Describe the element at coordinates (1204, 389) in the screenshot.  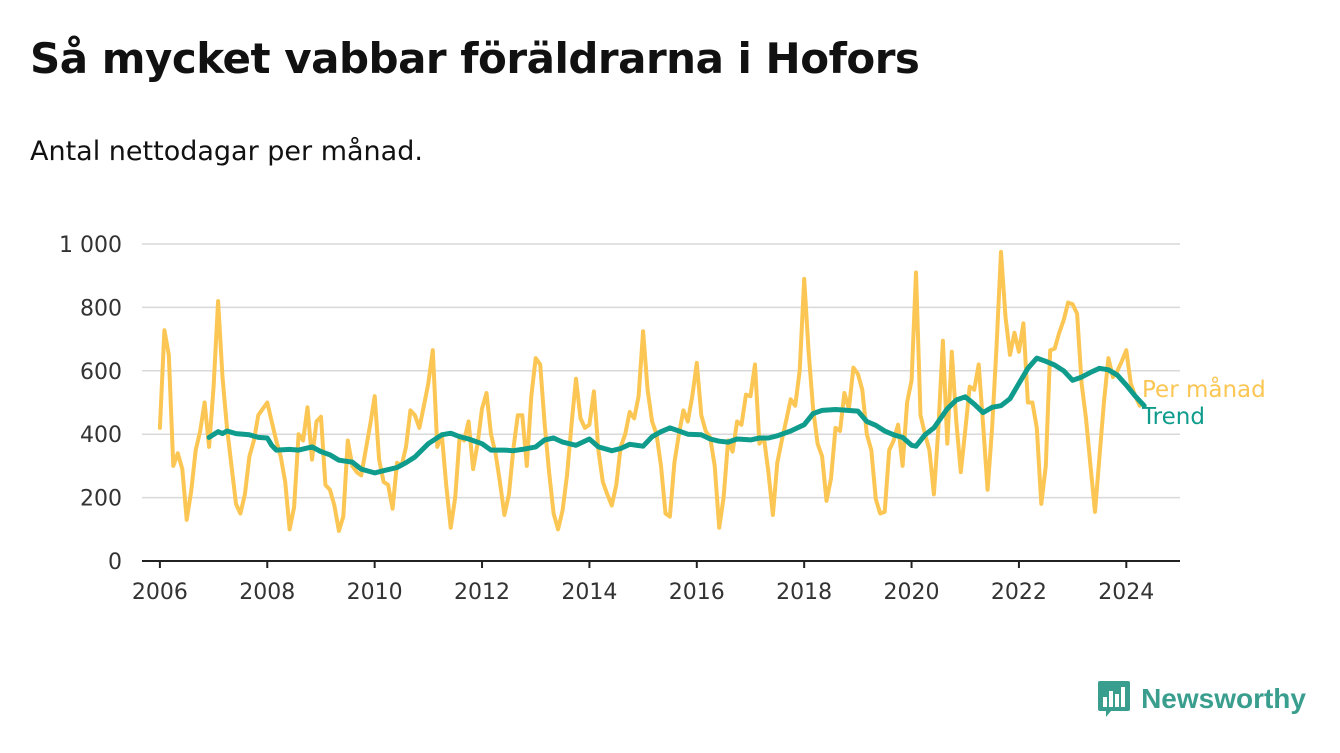
I see `legend-label-per-manad: Per månad` at that location.